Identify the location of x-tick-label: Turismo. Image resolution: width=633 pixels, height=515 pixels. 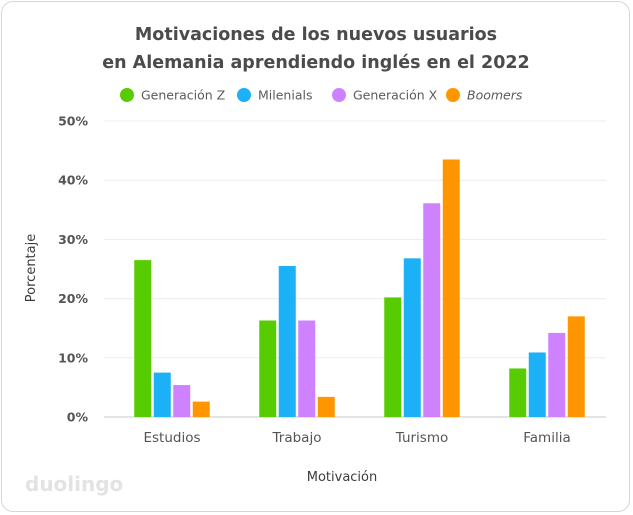
(422, 438).